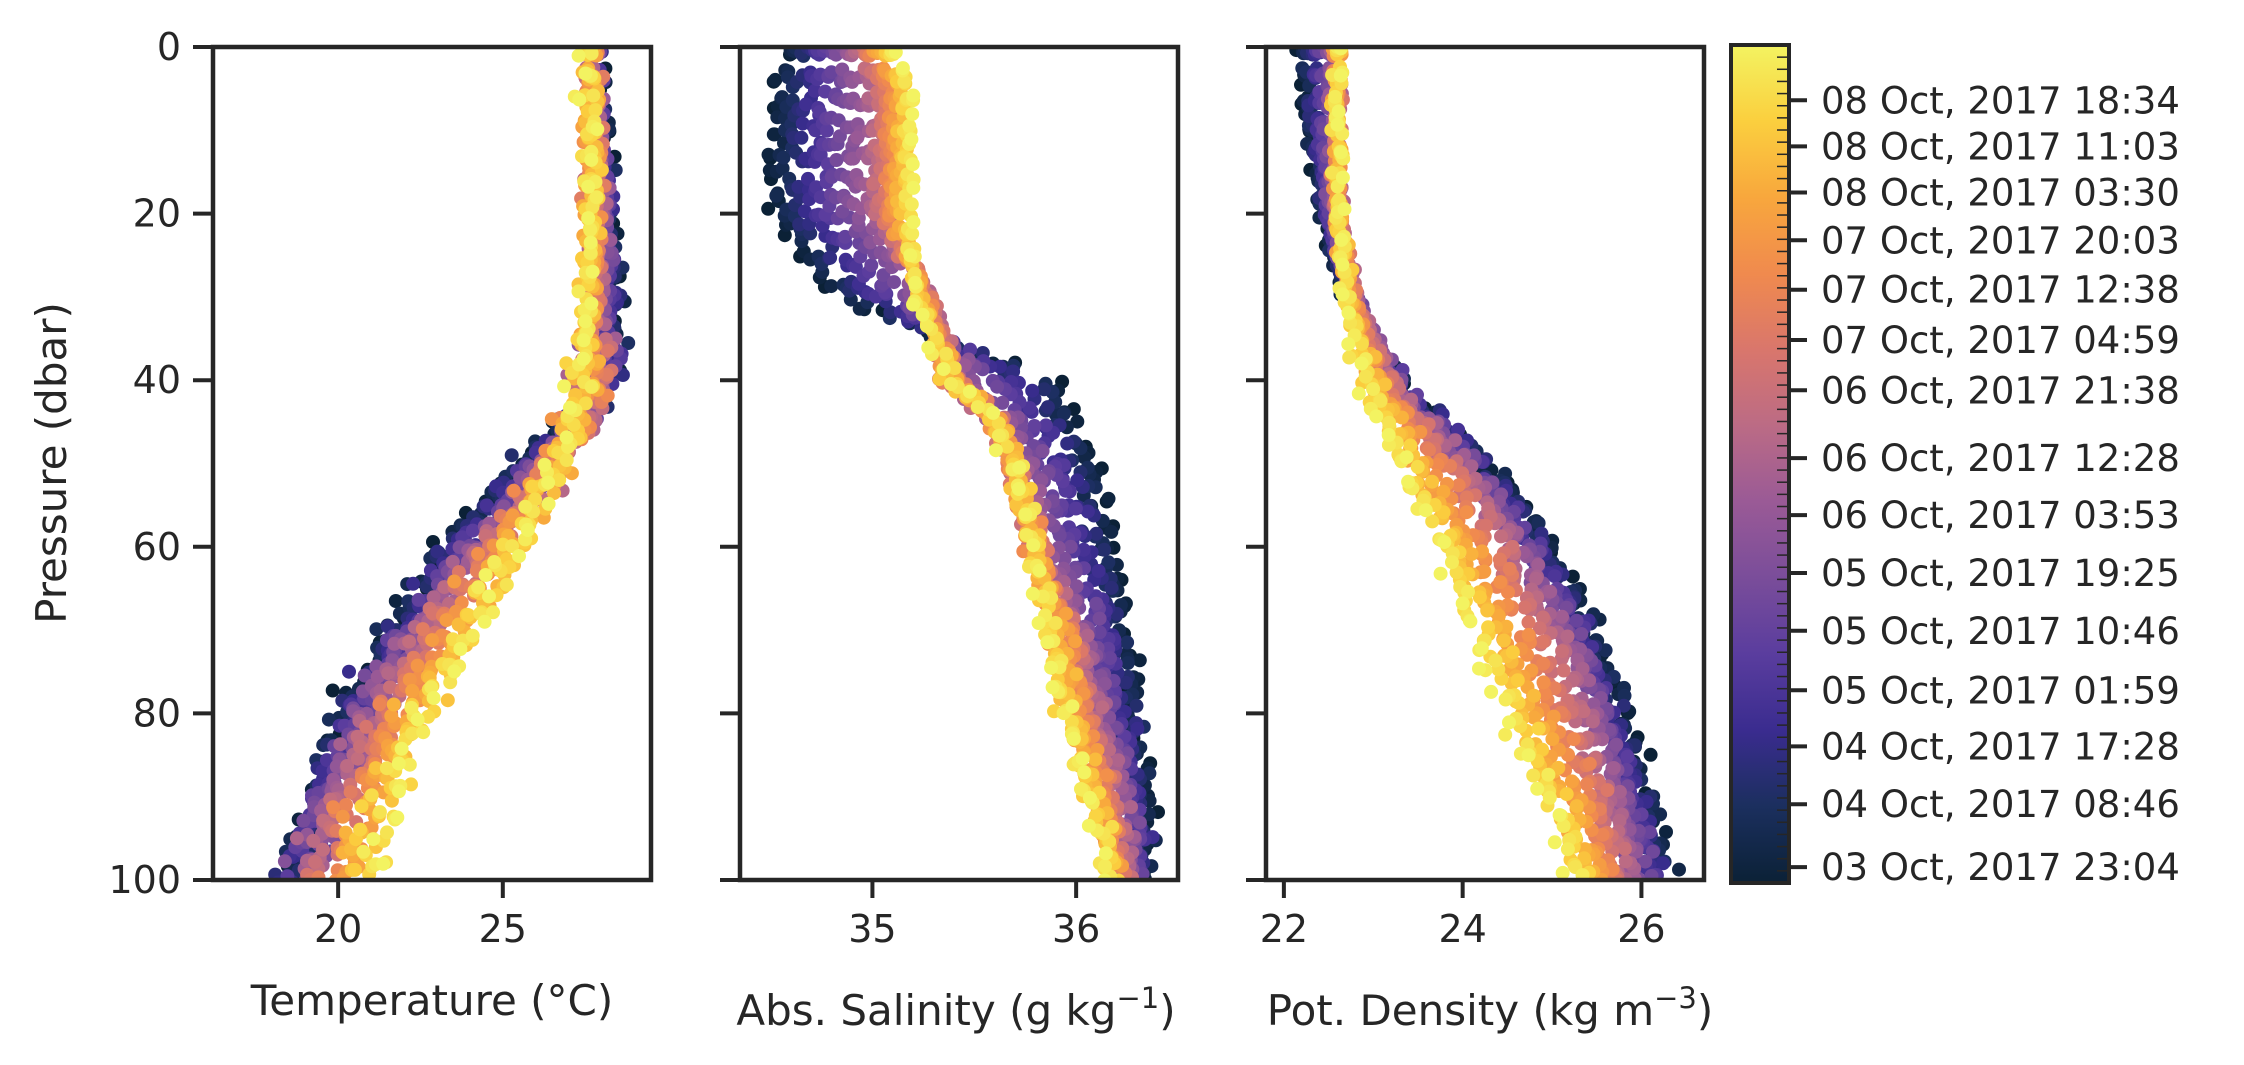  Describe the element at coordinates (872, 929) in the screenshot. I see `x-tick-label: 35` at that location.